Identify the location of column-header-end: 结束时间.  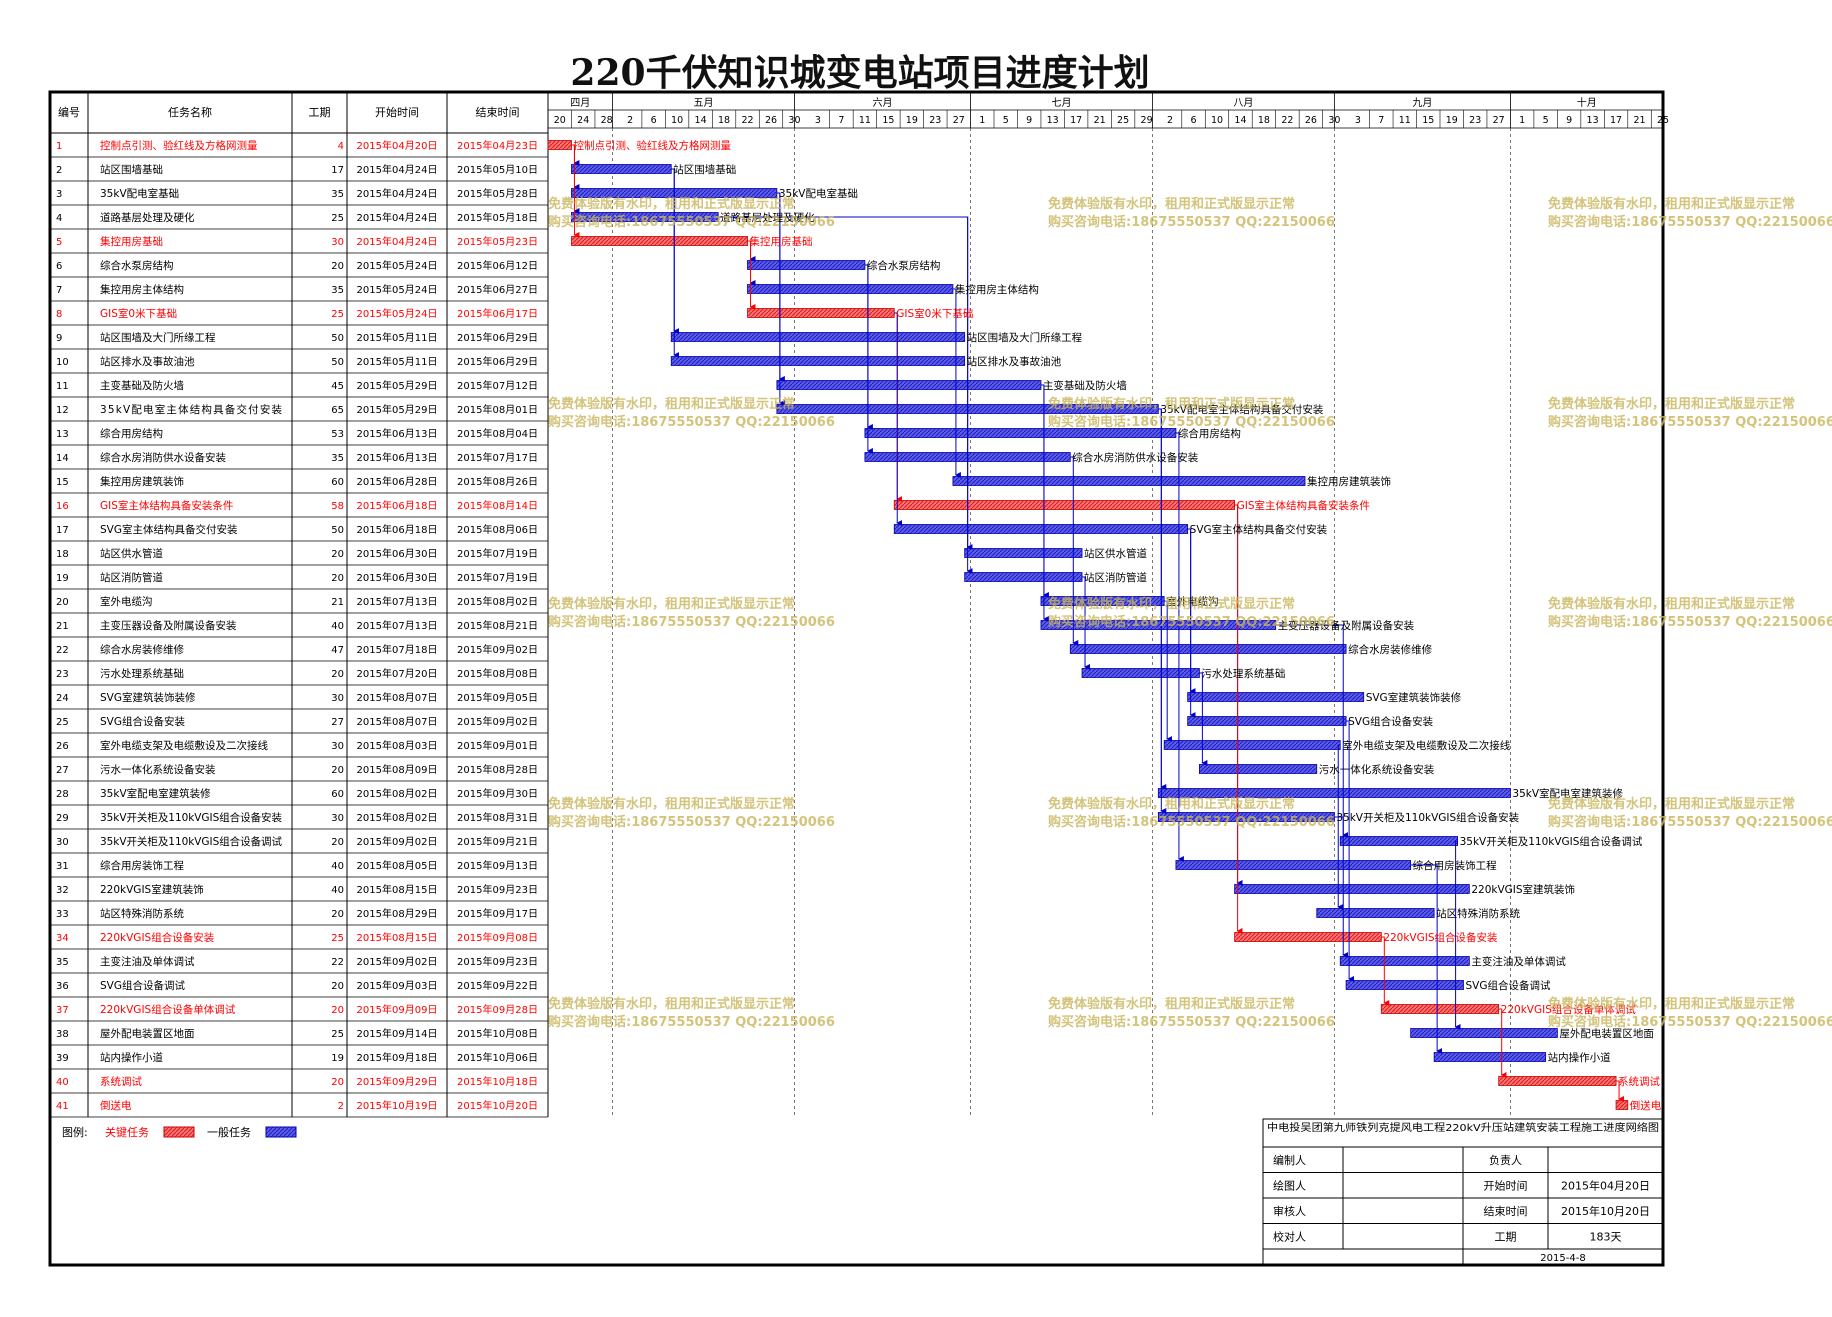
(498, 112).